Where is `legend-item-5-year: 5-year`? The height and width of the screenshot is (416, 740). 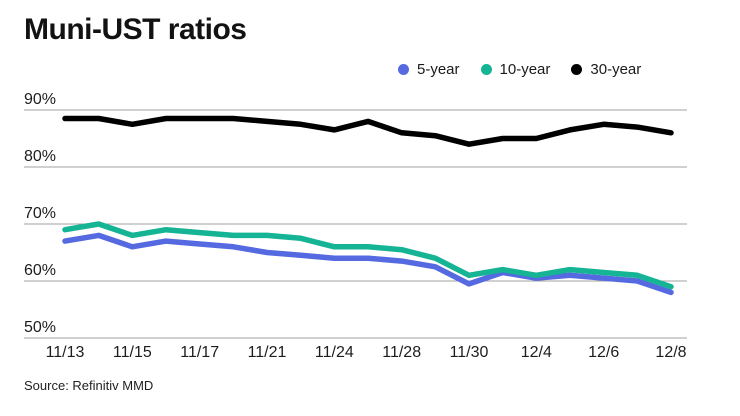 legend-item-5-year: 5-year is located at coordinates (429, 69).